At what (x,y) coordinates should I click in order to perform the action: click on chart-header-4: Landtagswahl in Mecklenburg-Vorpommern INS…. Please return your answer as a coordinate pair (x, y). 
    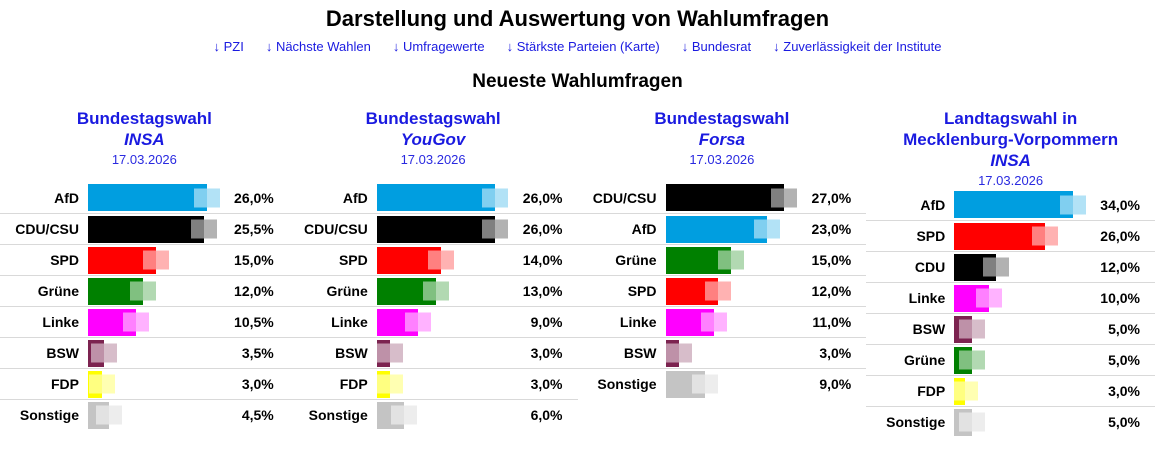
    Looking at the image, I should click on (1010, 148).